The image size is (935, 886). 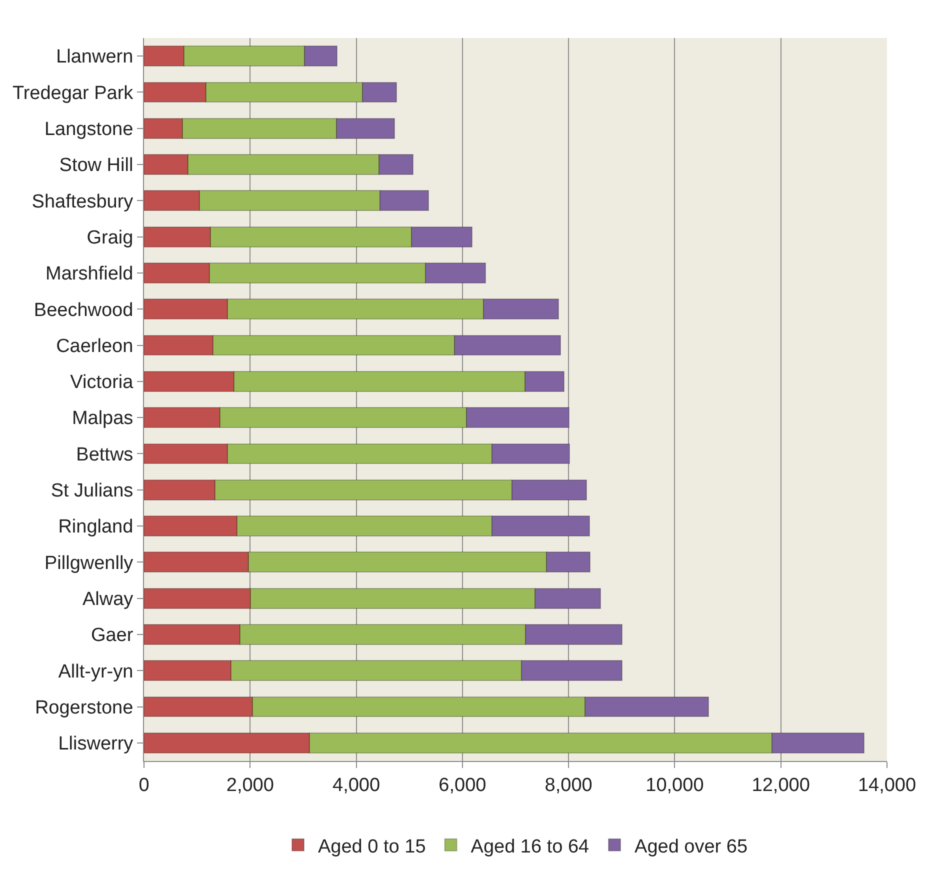 What do you see at coordinates (887, 785) in the screenshot?
I see `x-tick-label: 14,000` at bounding box center [887, 785].